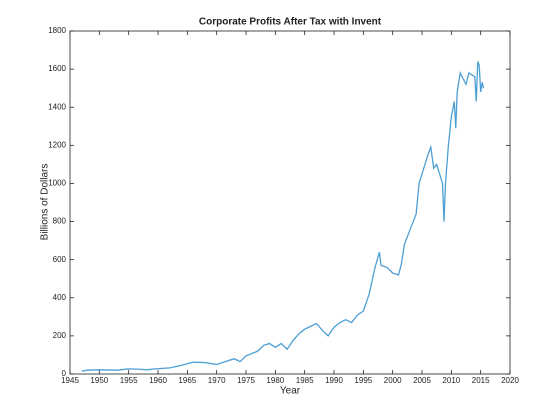  Describe the element at coordinates (451, 380) in the screenshot. I see `x-tick-label: 2010` at that location.